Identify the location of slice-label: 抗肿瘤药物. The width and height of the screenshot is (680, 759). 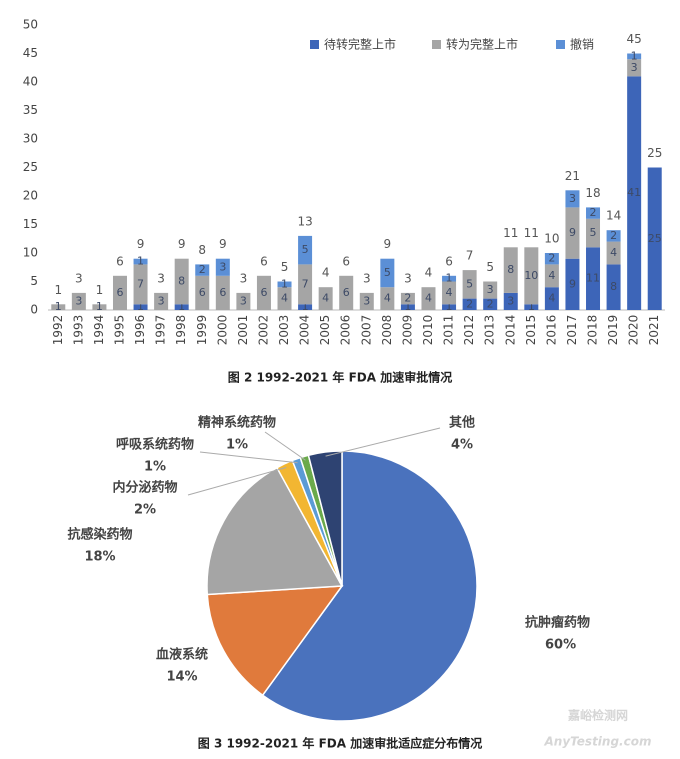
(557, 623).